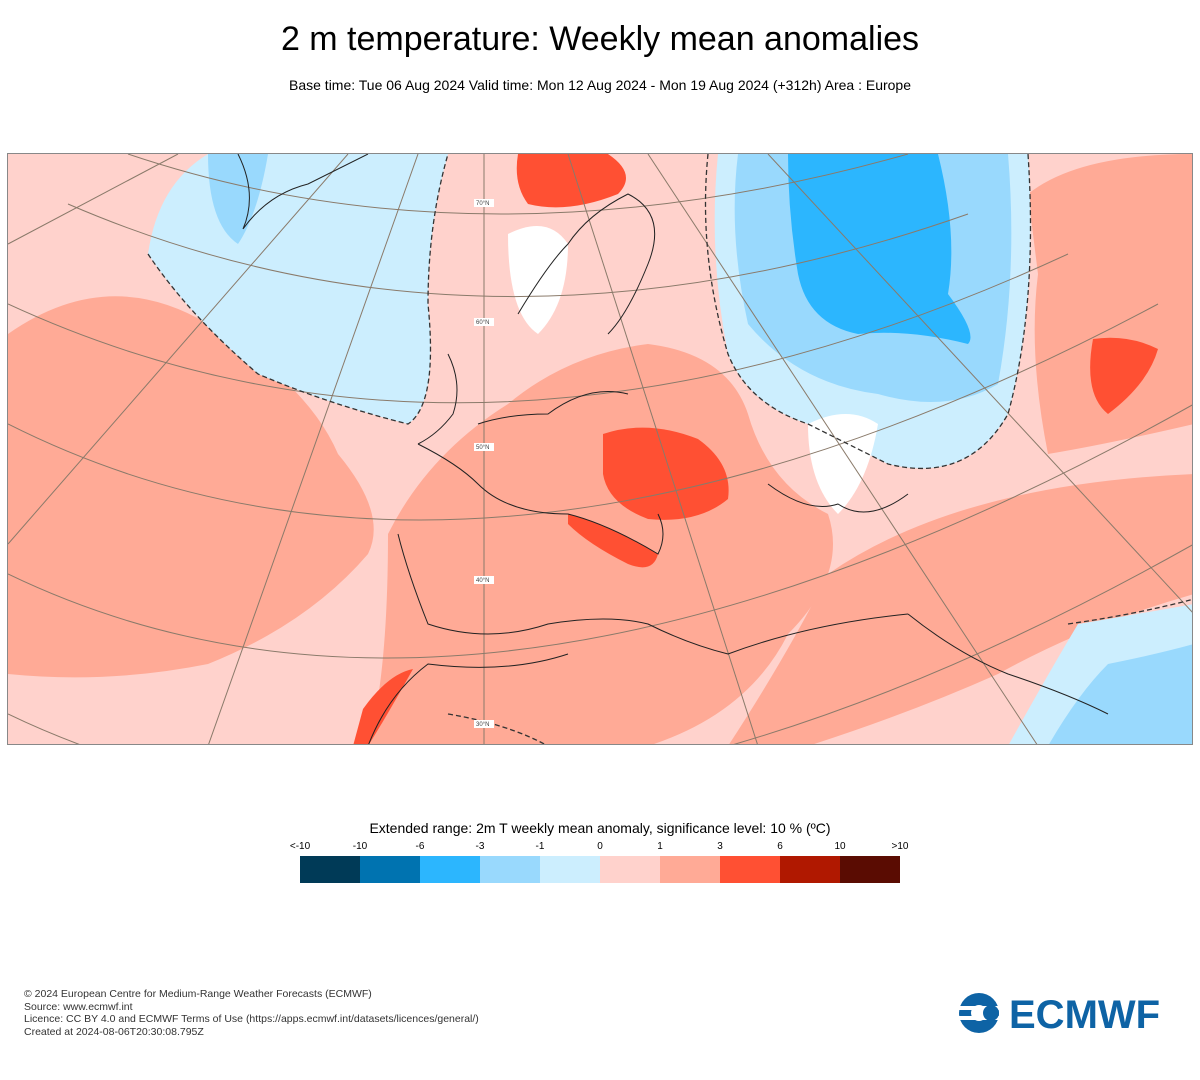  I want to click on ecmwf-logo: ECMWF, so click(1058, 1013).